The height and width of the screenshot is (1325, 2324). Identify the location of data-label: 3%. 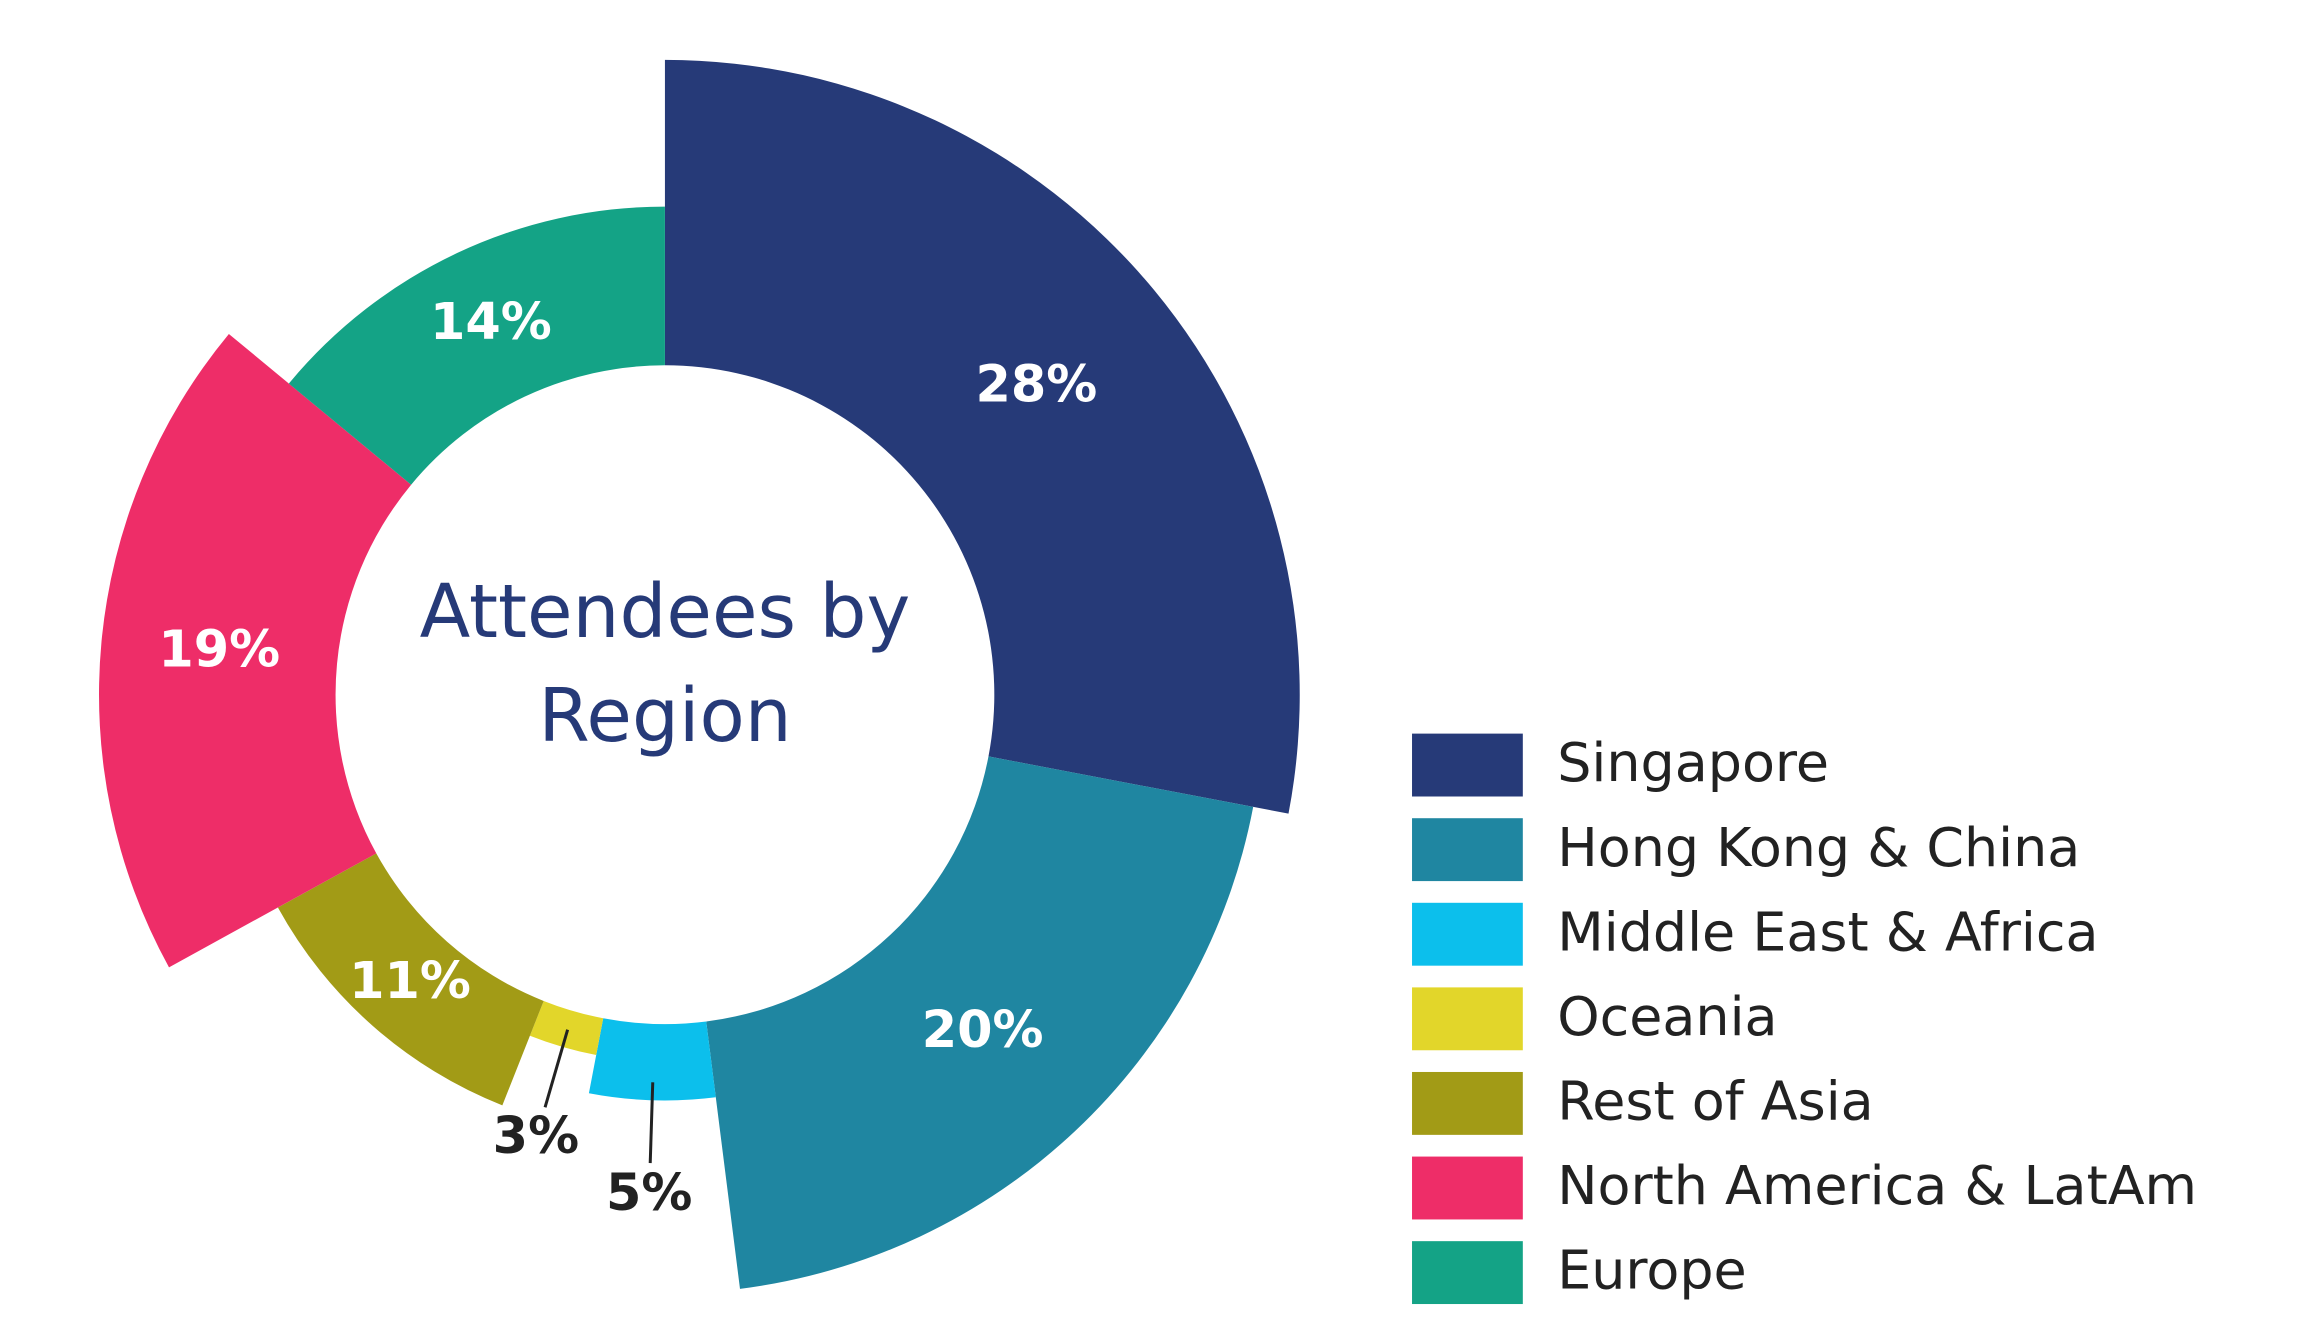
(536, 1136).